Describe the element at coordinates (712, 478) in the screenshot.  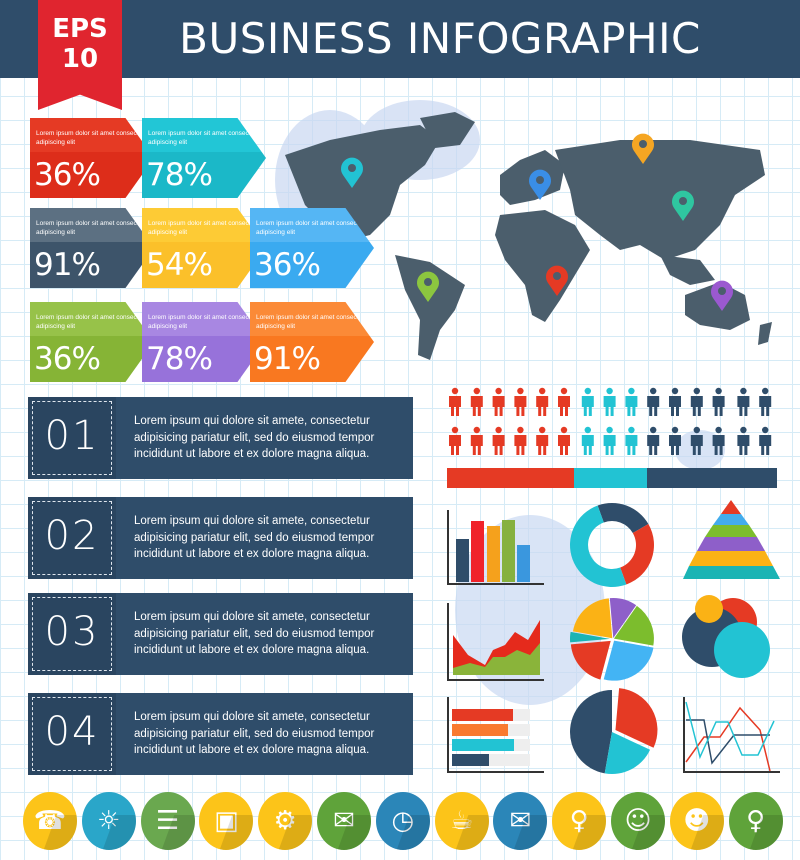
I see `bar-segment-dark` at that location.